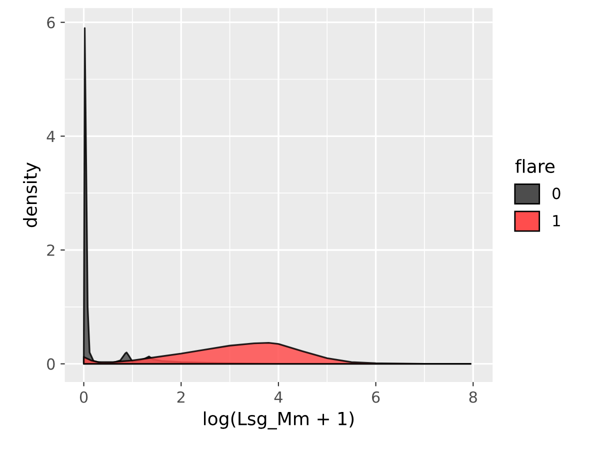 This screenshot has width=600, height=450. What do you see at coordinates (50, 250) in the screenshot?
I see `y-tick-label: 2` at bounding box center [50, 250].